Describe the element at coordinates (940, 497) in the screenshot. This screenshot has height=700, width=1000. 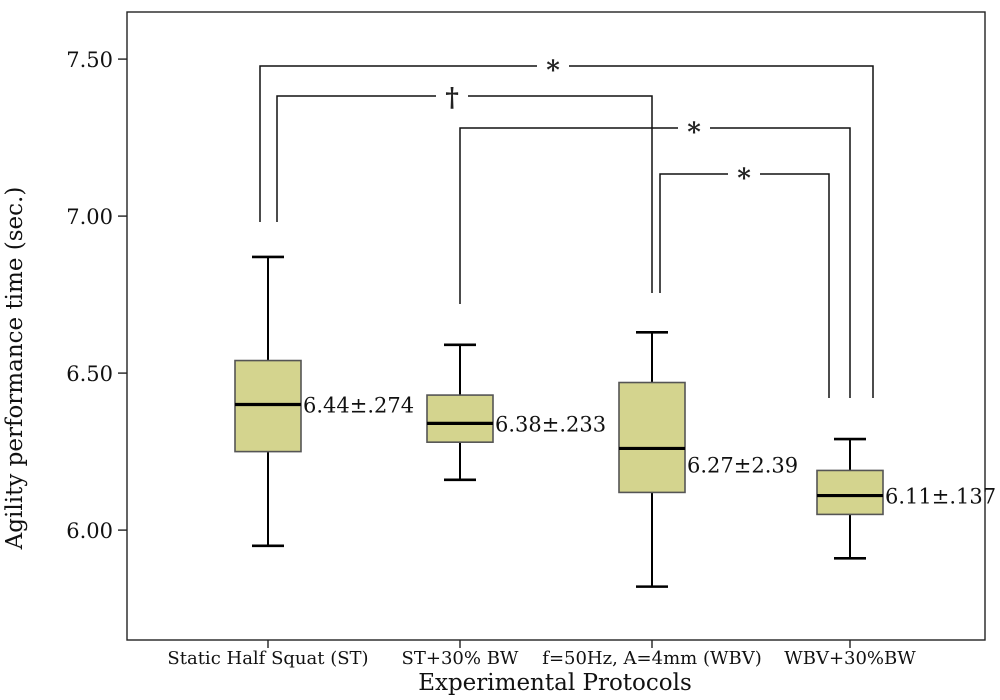
I see `mean-sd-label: 6.11±.137` at that location.